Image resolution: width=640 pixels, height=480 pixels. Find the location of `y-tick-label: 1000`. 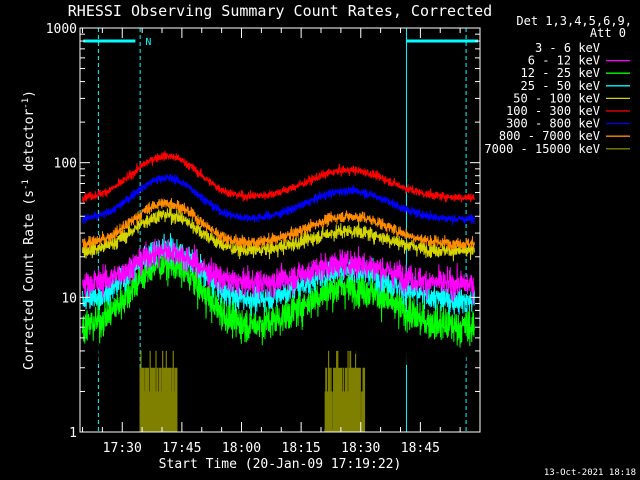

y-tick-label: 1000 is located at coordinates (61, 29).